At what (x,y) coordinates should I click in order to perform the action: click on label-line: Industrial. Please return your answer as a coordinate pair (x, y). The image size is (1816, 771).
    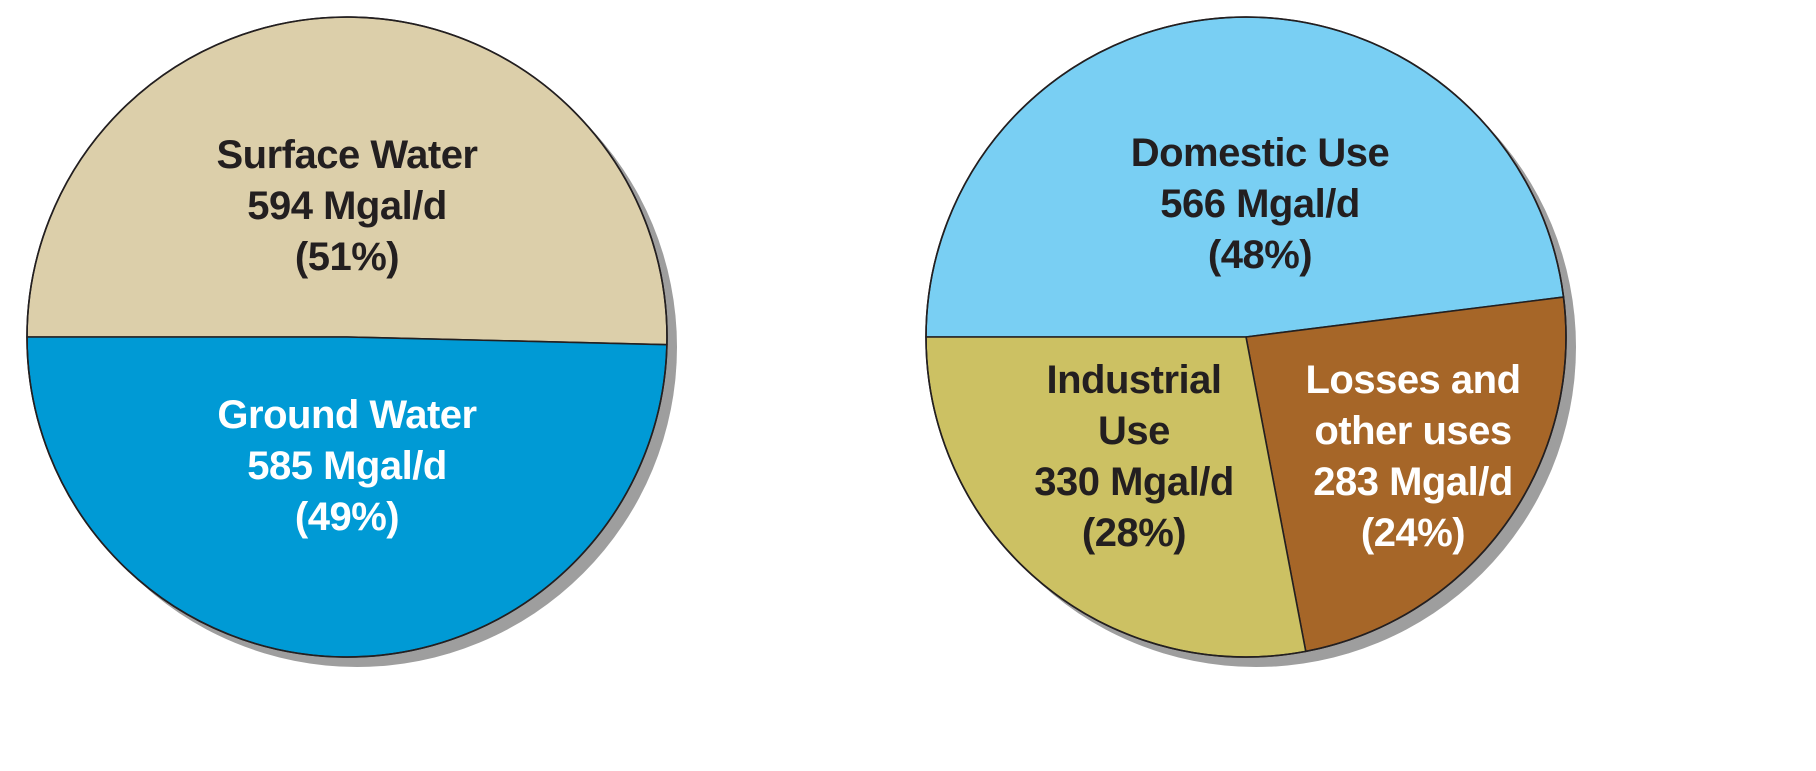
    Looking at the image, I should click on (1133, 380).